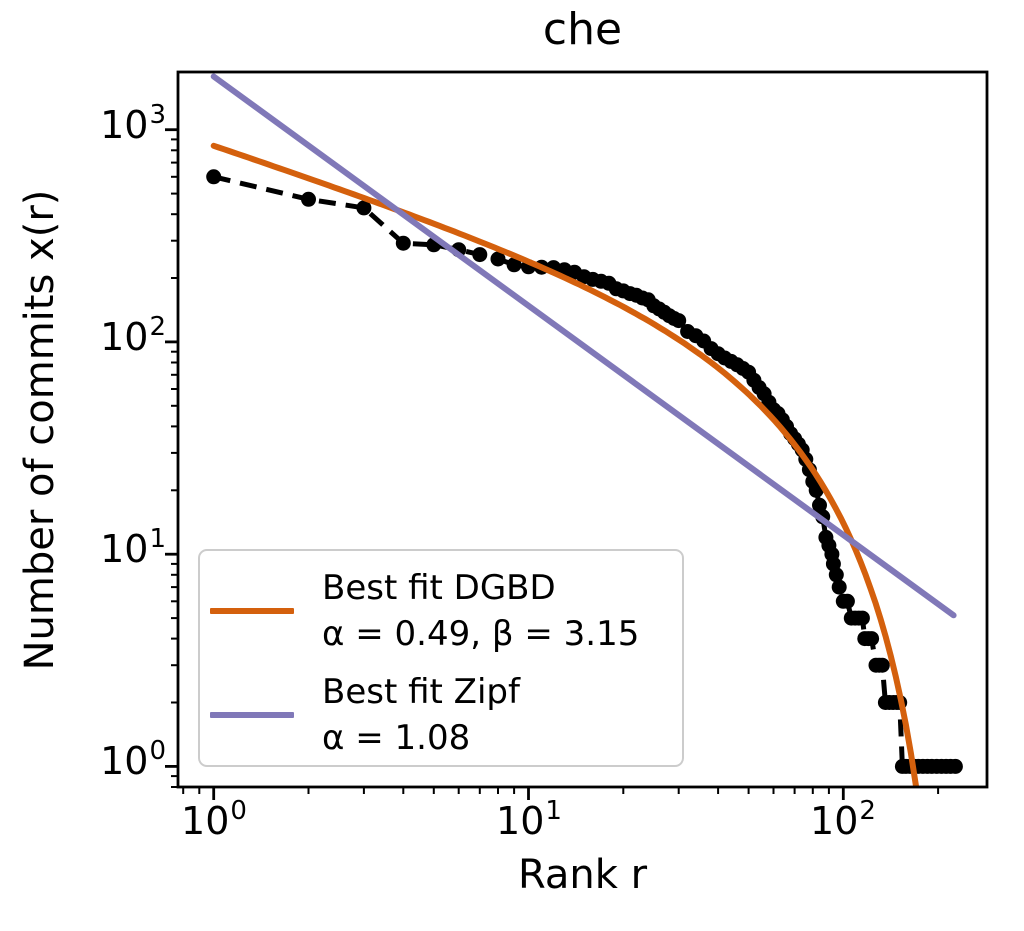 Image resolution: width=1024 pixels, height=931 pixels. I want to click on x-tick-label: 102, so click(843, 819).